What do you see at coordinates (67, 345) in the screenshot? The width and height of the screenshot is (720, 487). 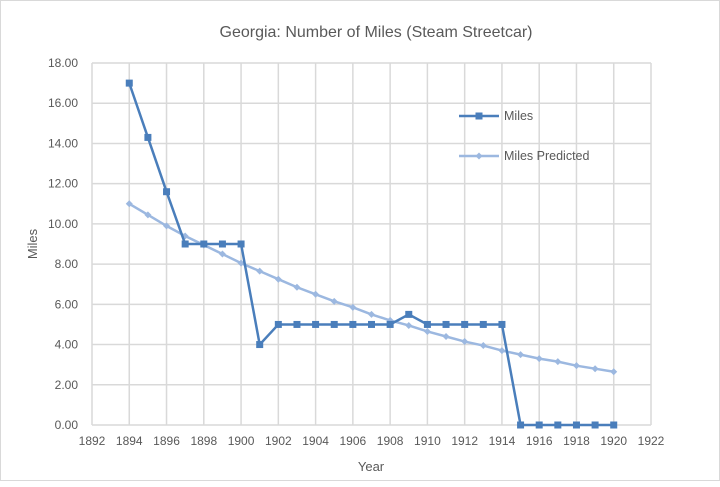 I see `y-tick-label: 4.00` at bounding box center [67, 345].